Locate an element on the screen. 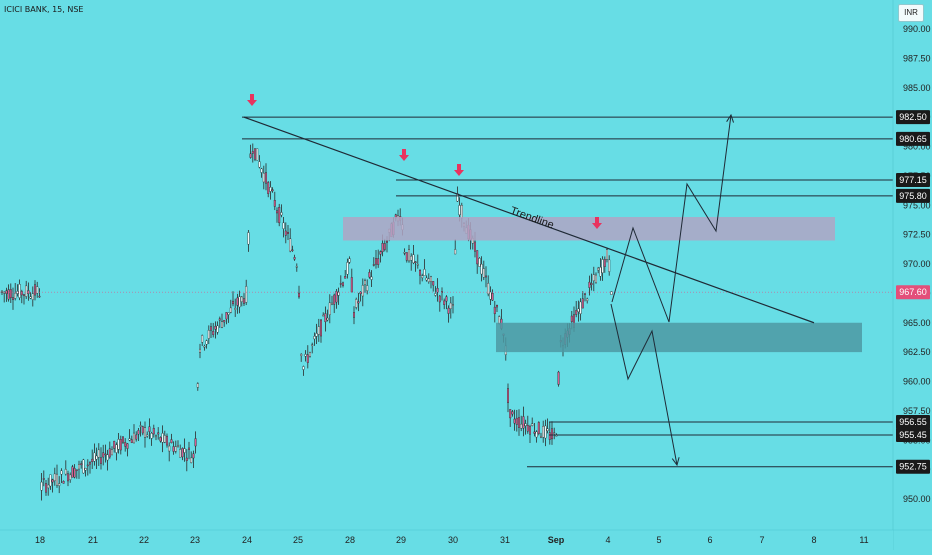 Image resolution: width=932 pixels, height=555 pixels. bullish-projection-arrowhead is located at coordinates (730, 118).